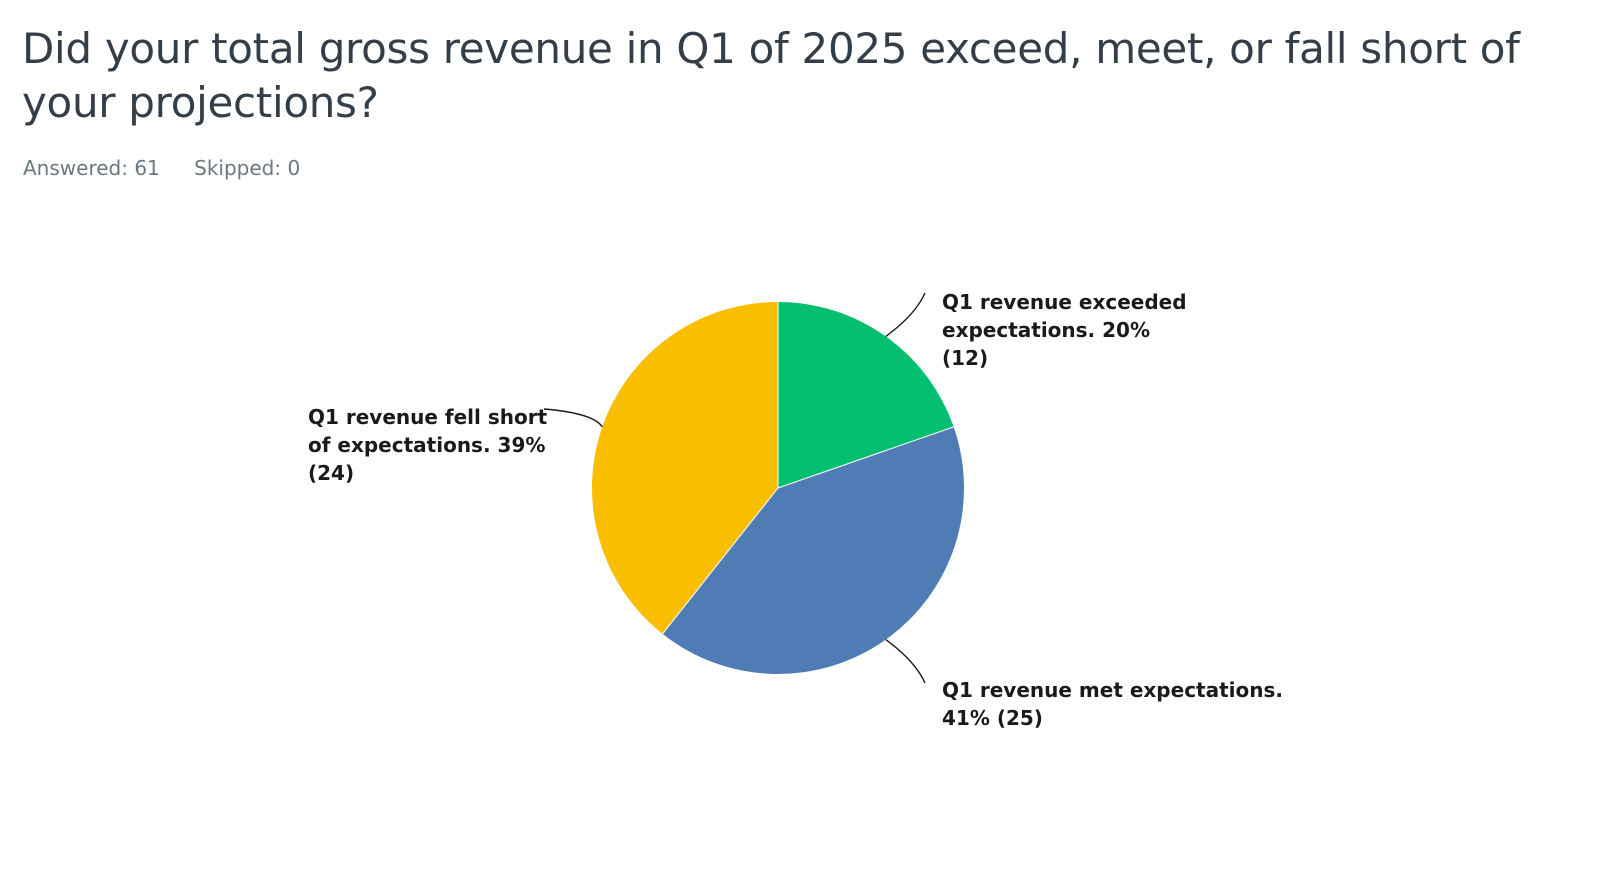  Describe the element at coordinates (247, 168) in the screenshot. I see `skipped-count: Skipped: 0` at that location.